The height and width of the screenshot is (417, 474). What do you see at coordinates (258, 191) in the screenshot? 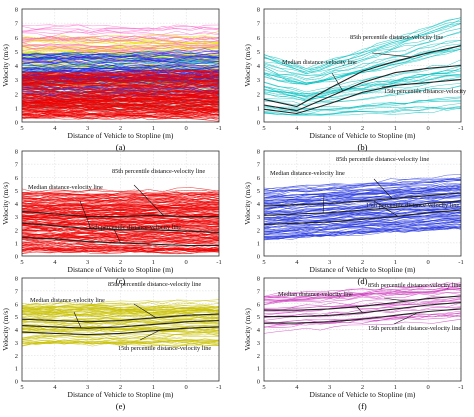
I see `y-tick-label: 5` at bounding box center [258, 191].